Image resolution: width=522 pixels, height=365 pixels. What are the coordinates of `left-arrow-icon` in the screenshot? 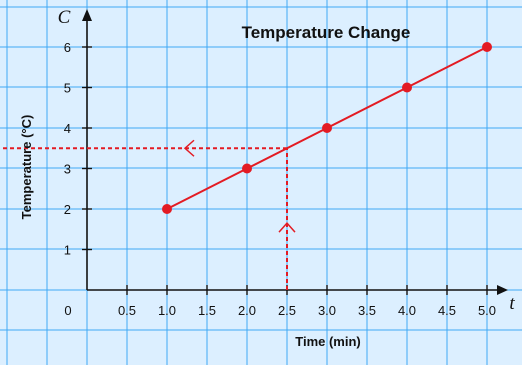 It's located at (189, 148).